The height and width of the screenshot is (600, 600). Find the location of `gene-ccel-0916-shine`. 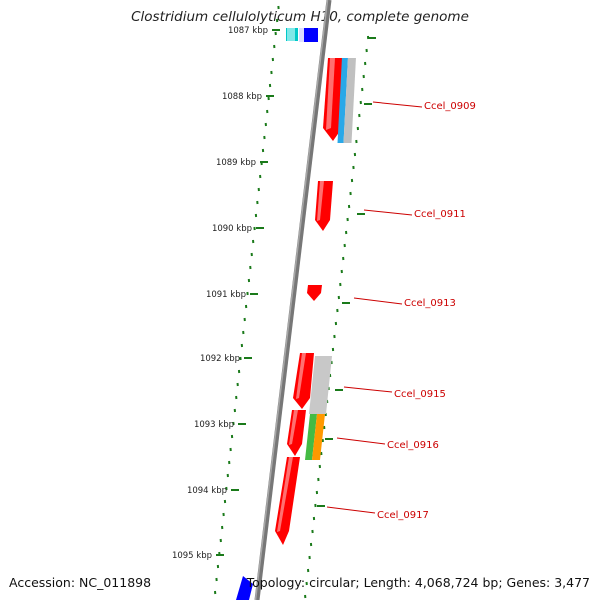

gene-ccel-0916-shine is located at coordinates (293, 427).